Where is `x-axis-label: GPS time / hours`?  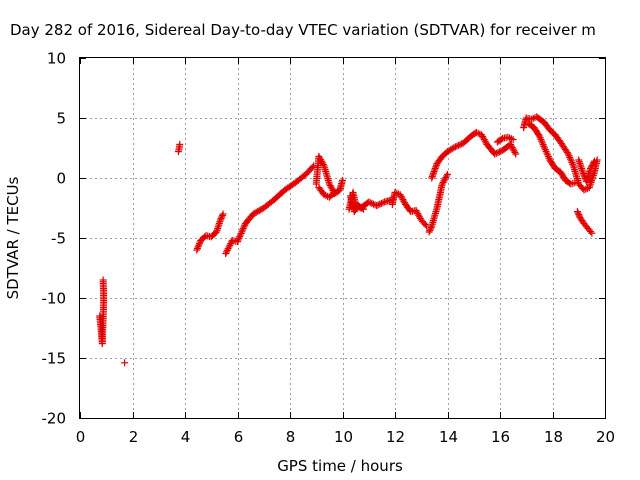 x-axis-label: GPS time / hours is located at coordinates (340, 466).